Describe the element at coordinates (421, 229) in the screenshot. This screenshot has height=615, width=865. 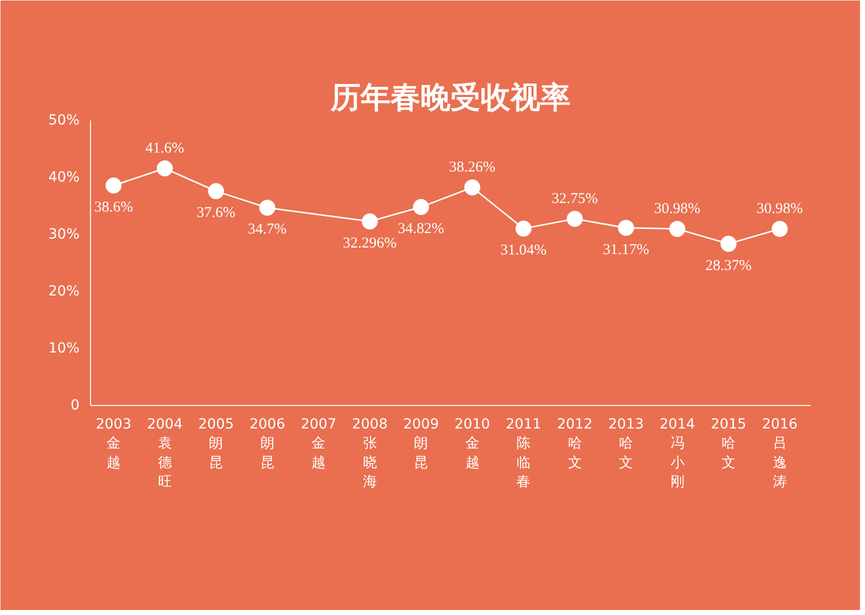
I see `text: 34.82%` at that location.